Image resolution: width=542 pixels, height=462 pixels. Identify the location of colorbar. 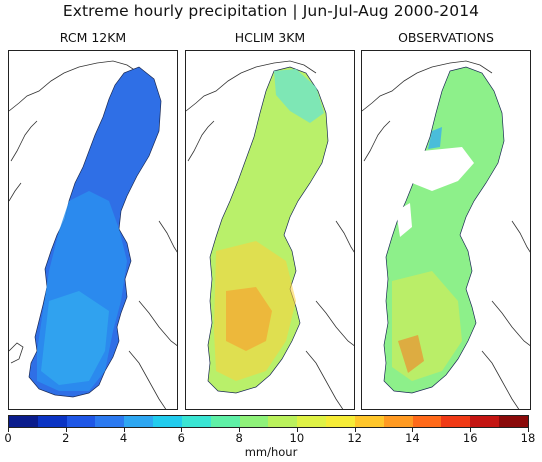
(268, 421).